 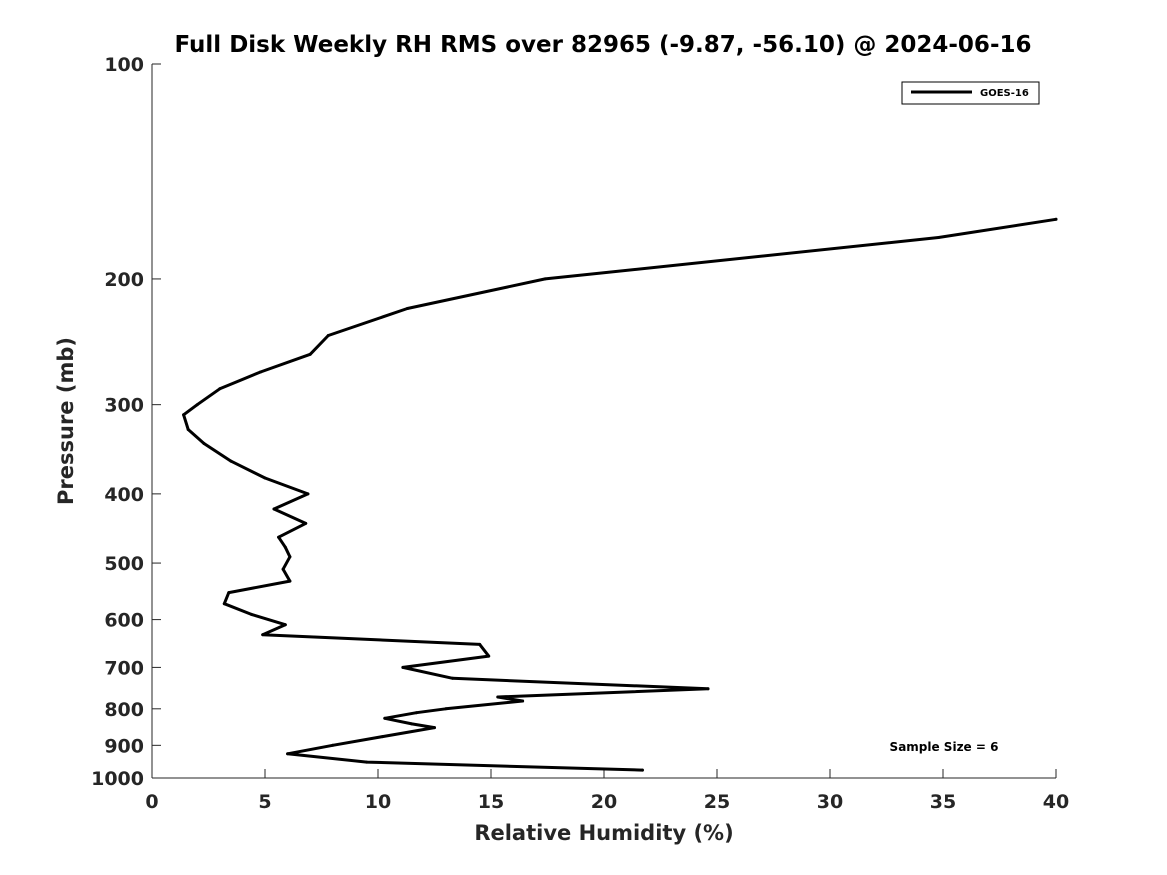 I want to click on y-tick-label: 800, so click(x=124, y=710).